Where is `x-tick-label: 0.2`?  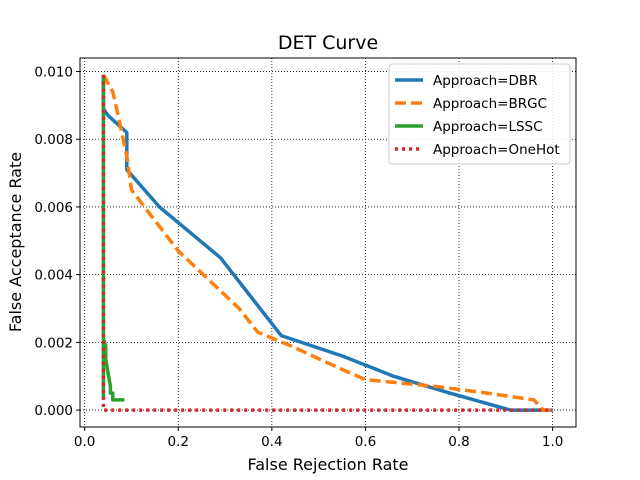
x-tick-label: 0.2 is located at coordinates (178, 442).